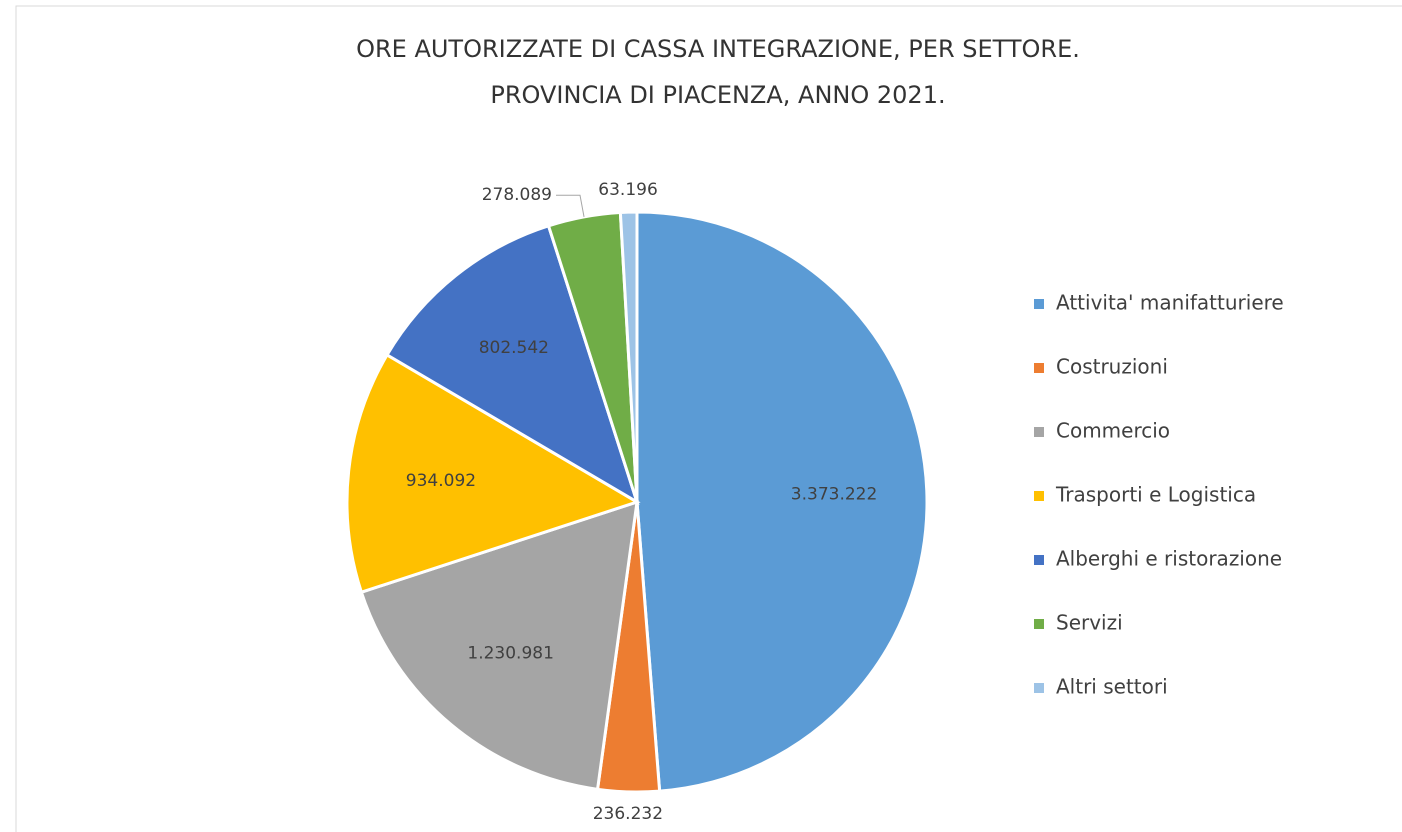  I want to click on data-label: 1.230.981, so click(510, 653).